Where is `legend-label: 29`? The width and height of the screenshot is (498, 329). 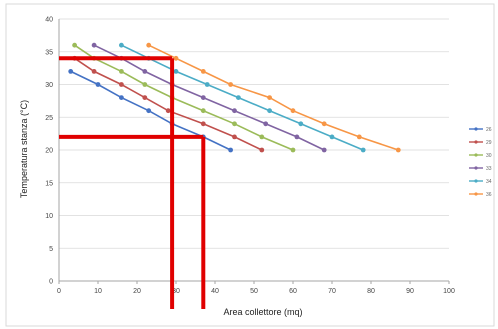
legend-label: 29 is located at coordinates (489, 143).